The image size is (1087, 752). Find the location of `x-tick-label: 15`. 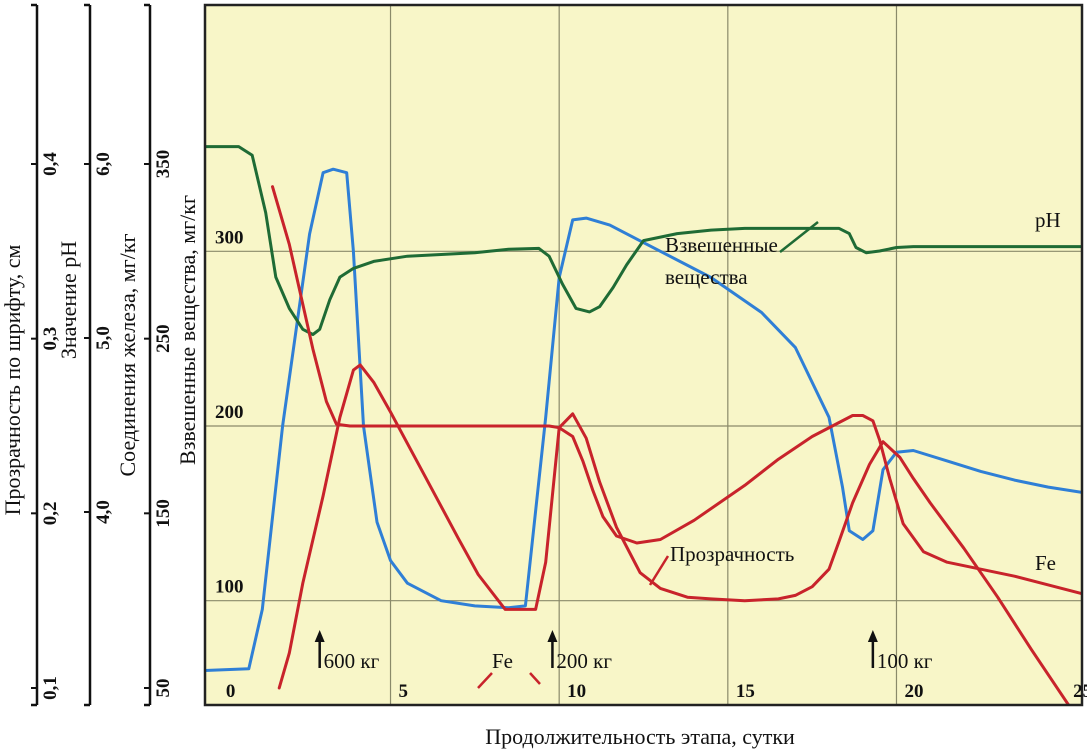

x-tick-label: 15 is located at coordinates (745, 691).